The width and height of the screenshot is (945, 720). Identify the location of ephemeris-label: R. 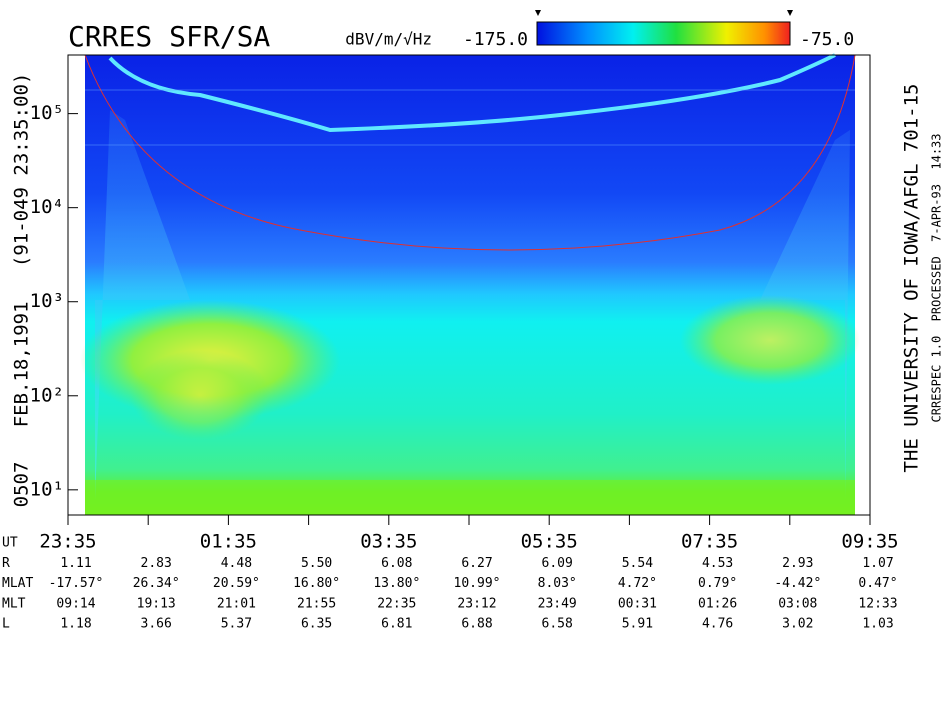
(6, 563).